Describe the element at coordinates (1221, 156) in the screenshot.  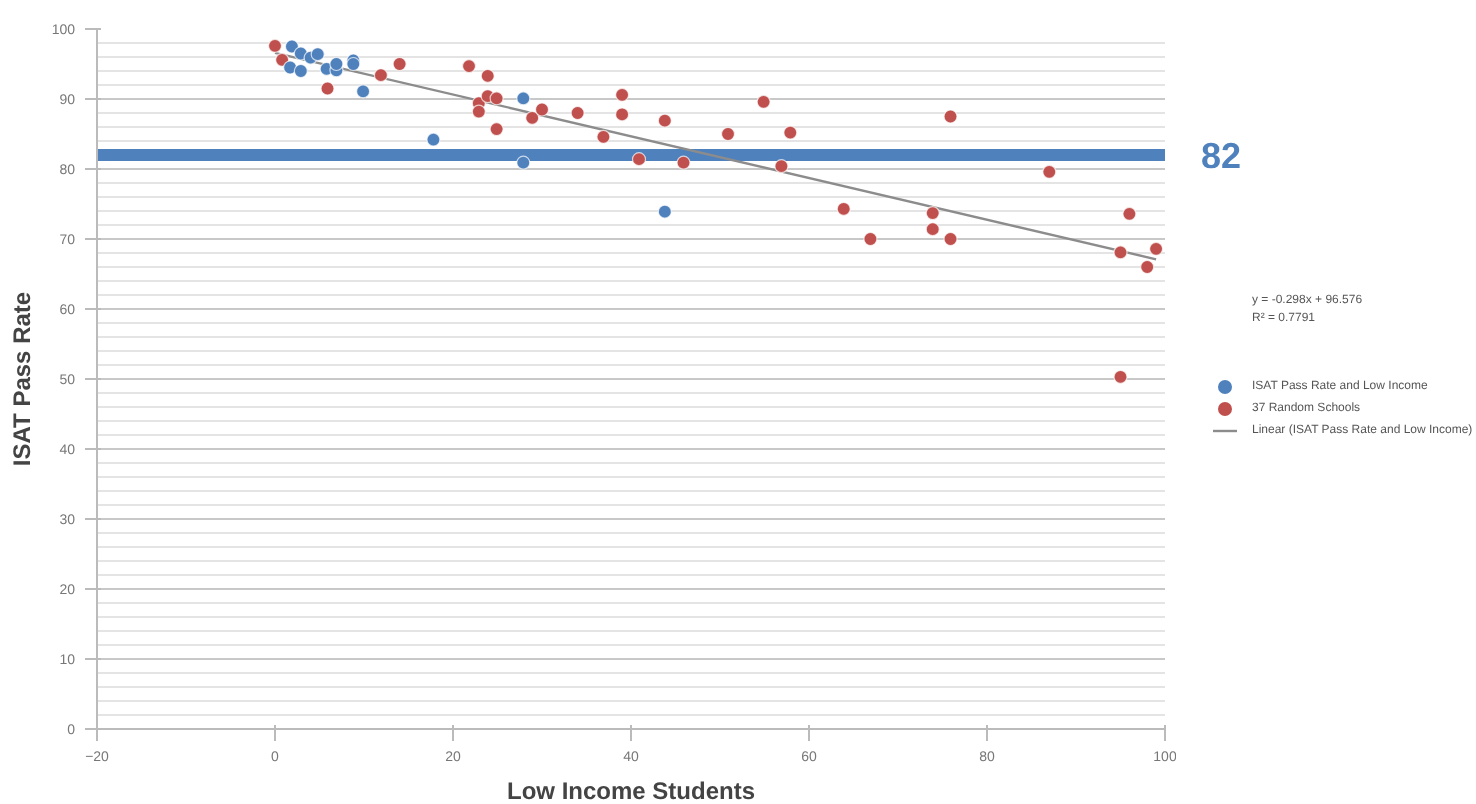
I see `ref-line-label: 82` at that location.